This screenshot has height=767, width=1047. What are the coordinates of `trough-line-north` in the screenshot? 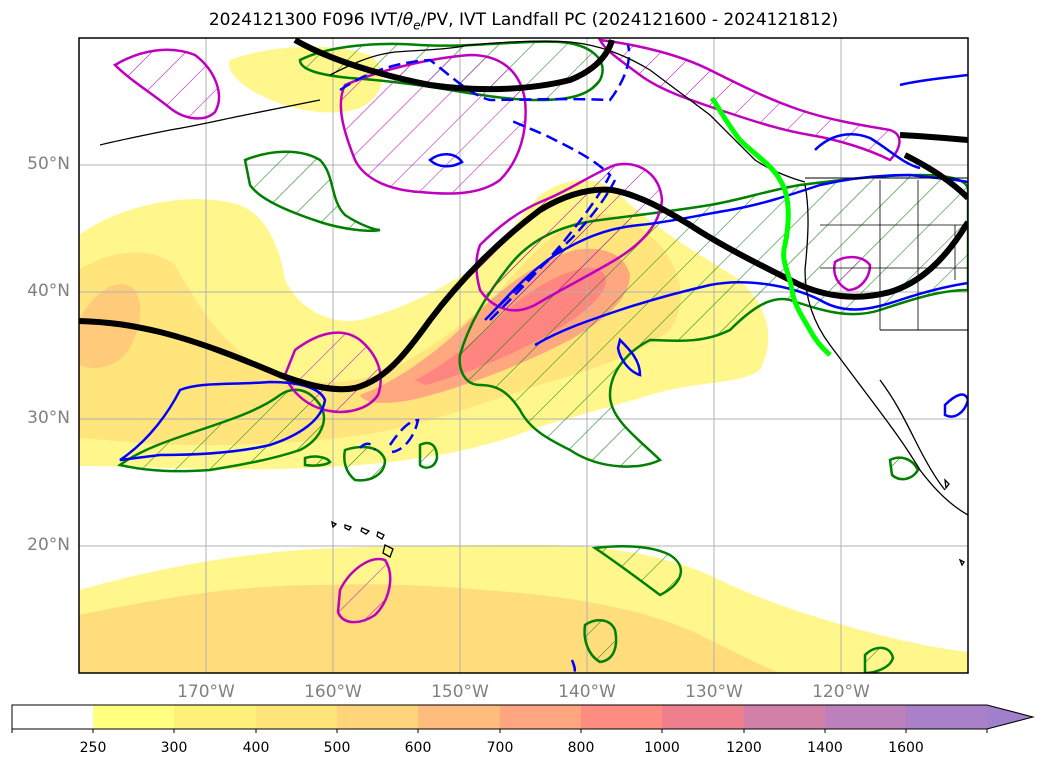 It's located at (454, 65).